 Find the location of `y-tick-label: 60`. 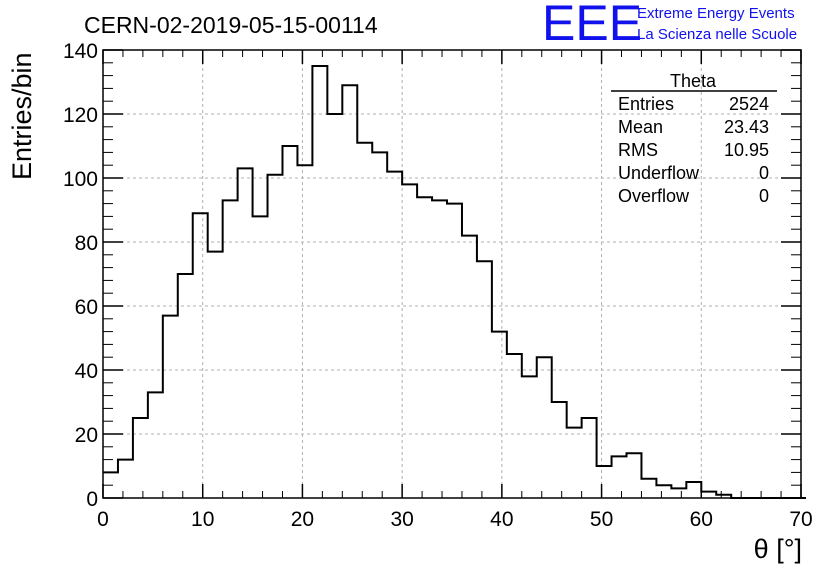

y-tick-label: 60 is located at coordinates (86, 307).